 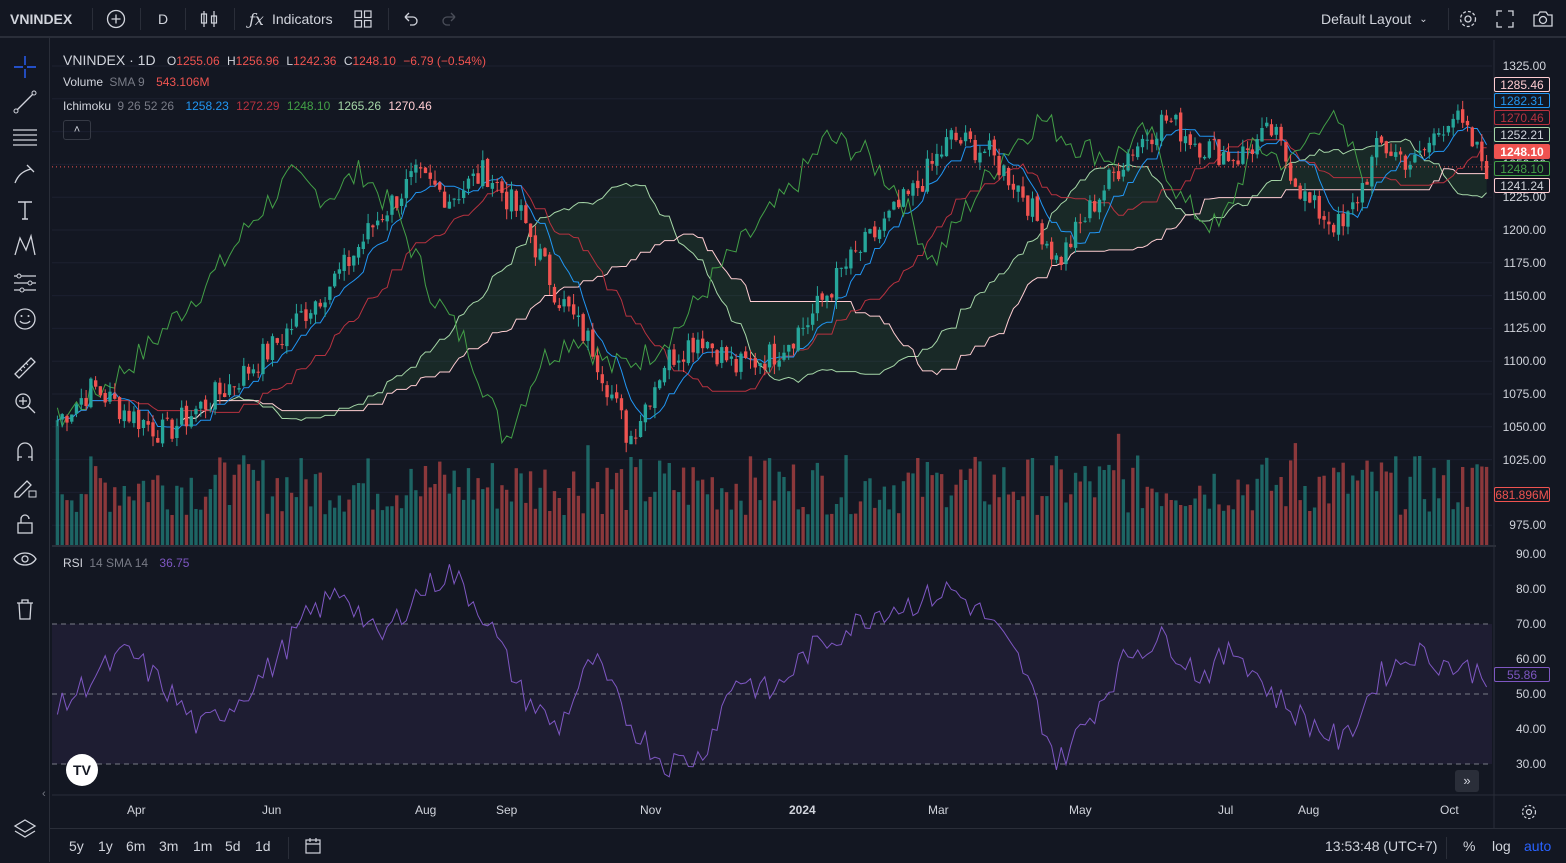 I want to click on range-button-1d: 1d, so click(x=263, y=846).